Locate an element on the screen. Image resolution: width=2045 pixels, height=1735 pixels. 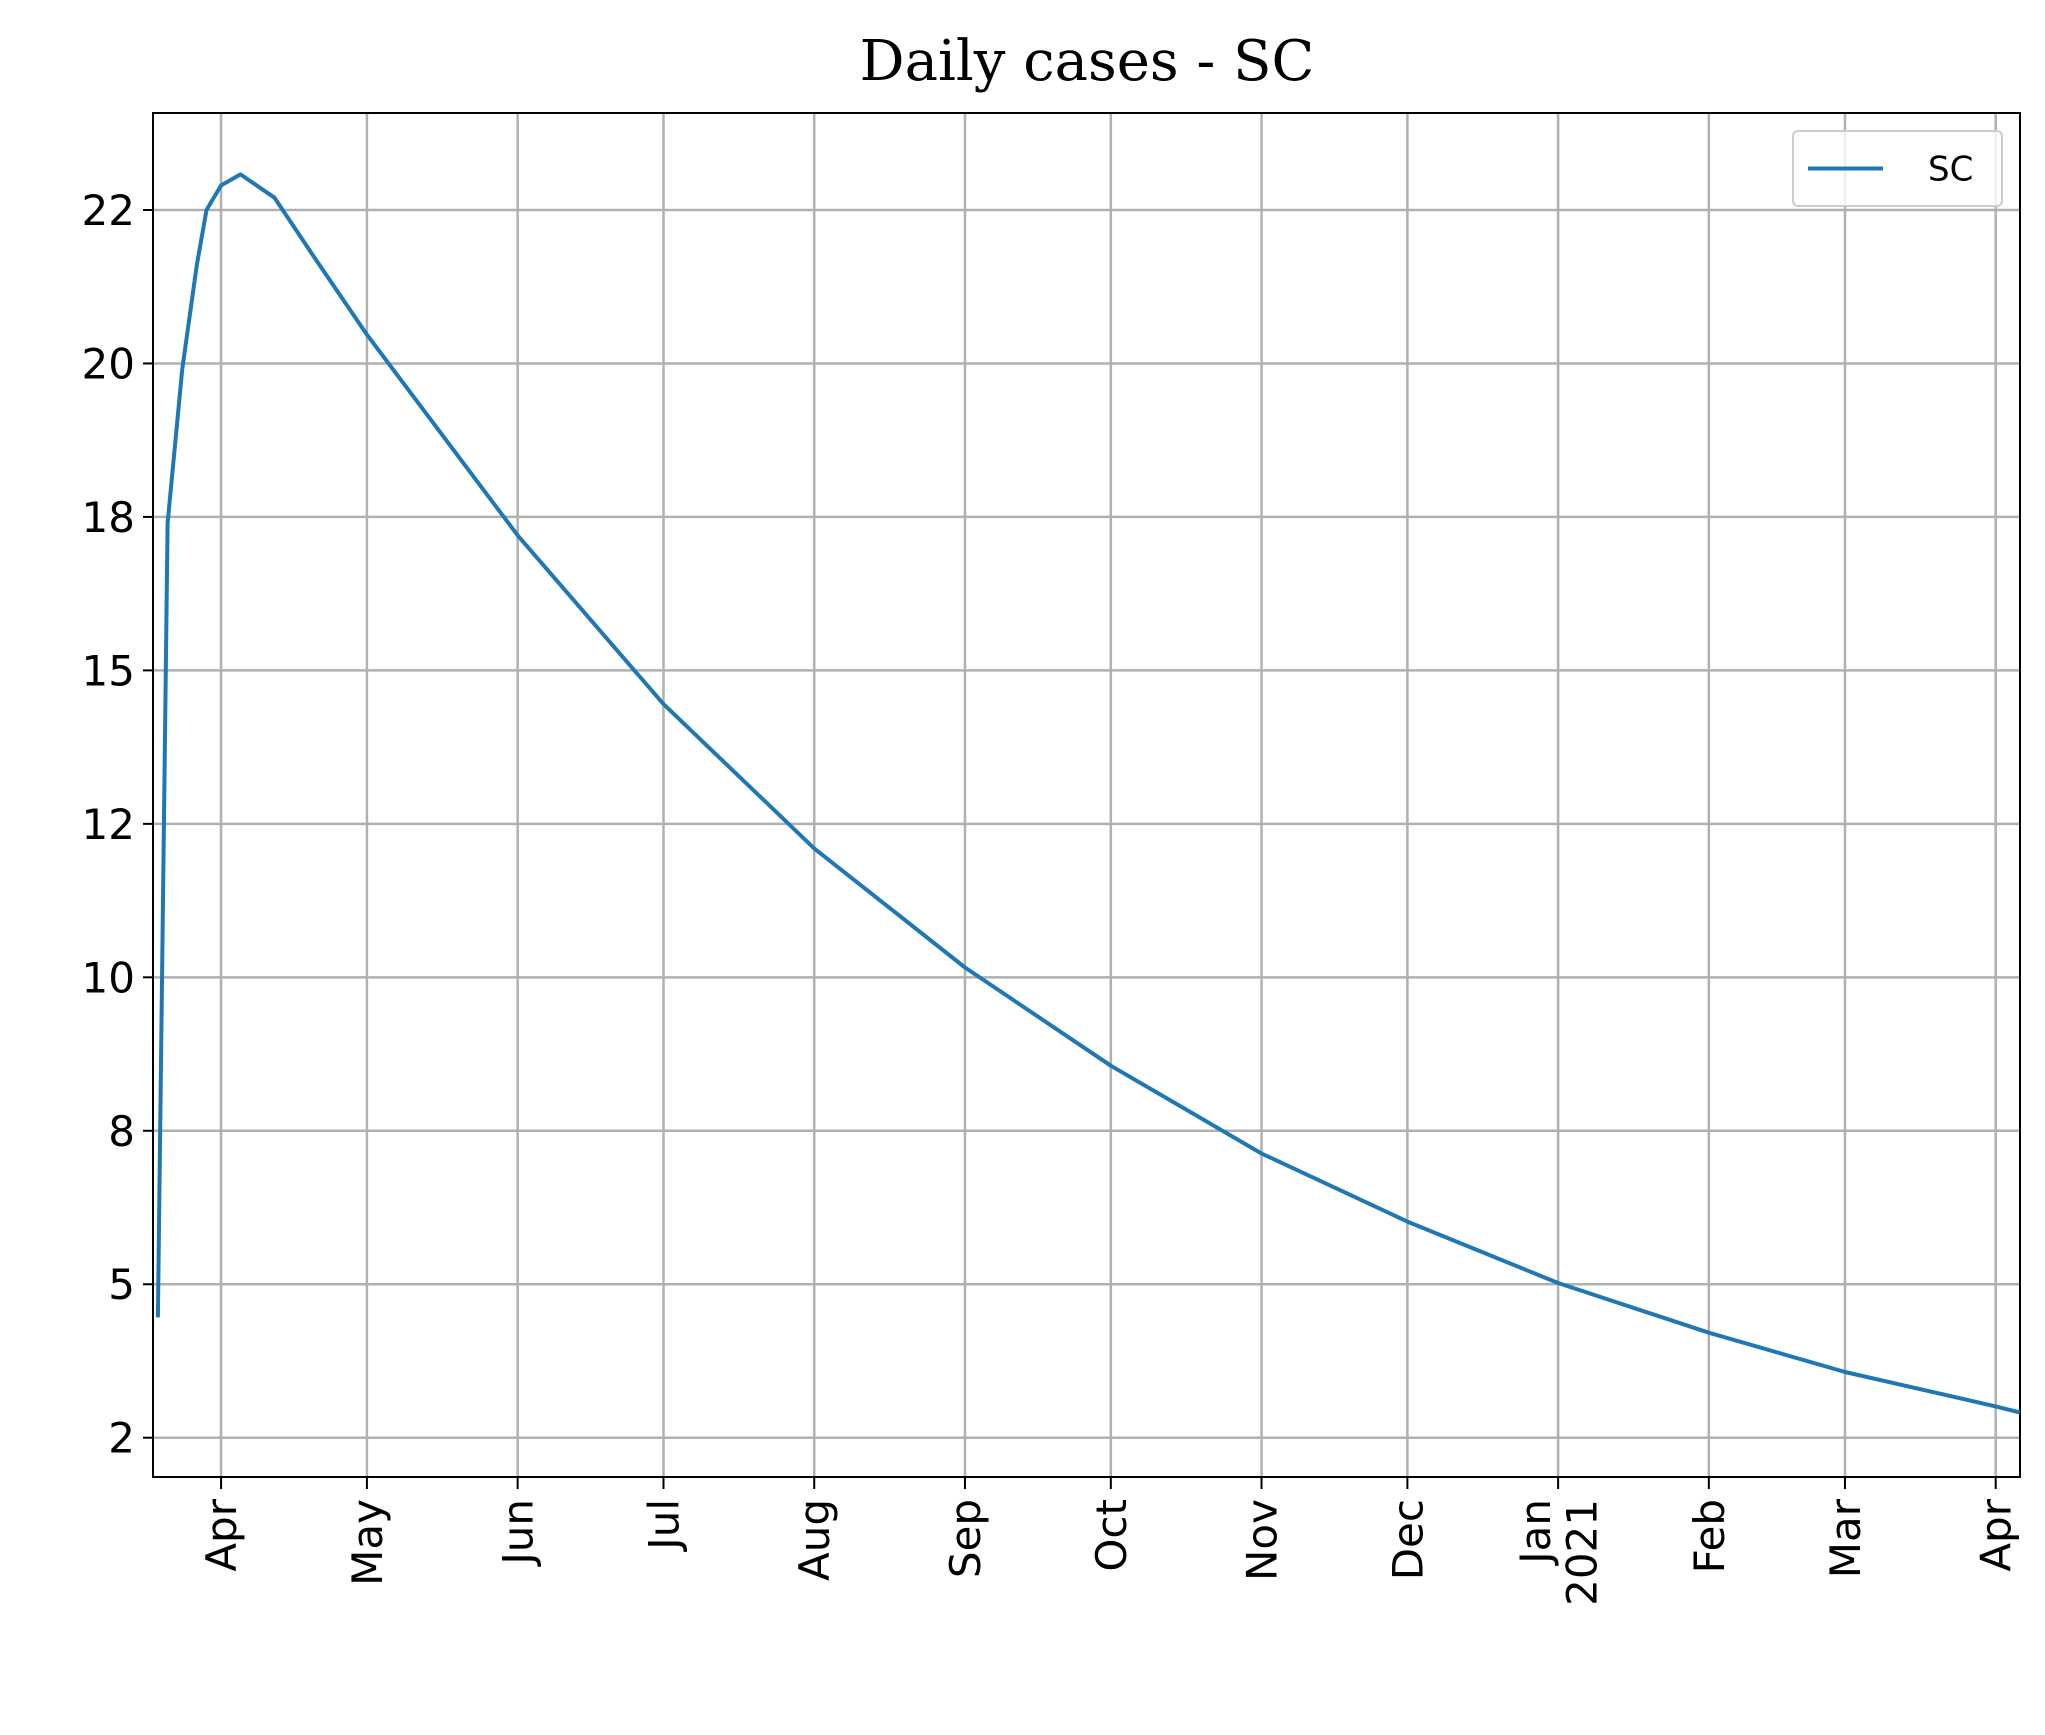
x-tick-label: Jan2021 is located at coordinates (1558, 1552).